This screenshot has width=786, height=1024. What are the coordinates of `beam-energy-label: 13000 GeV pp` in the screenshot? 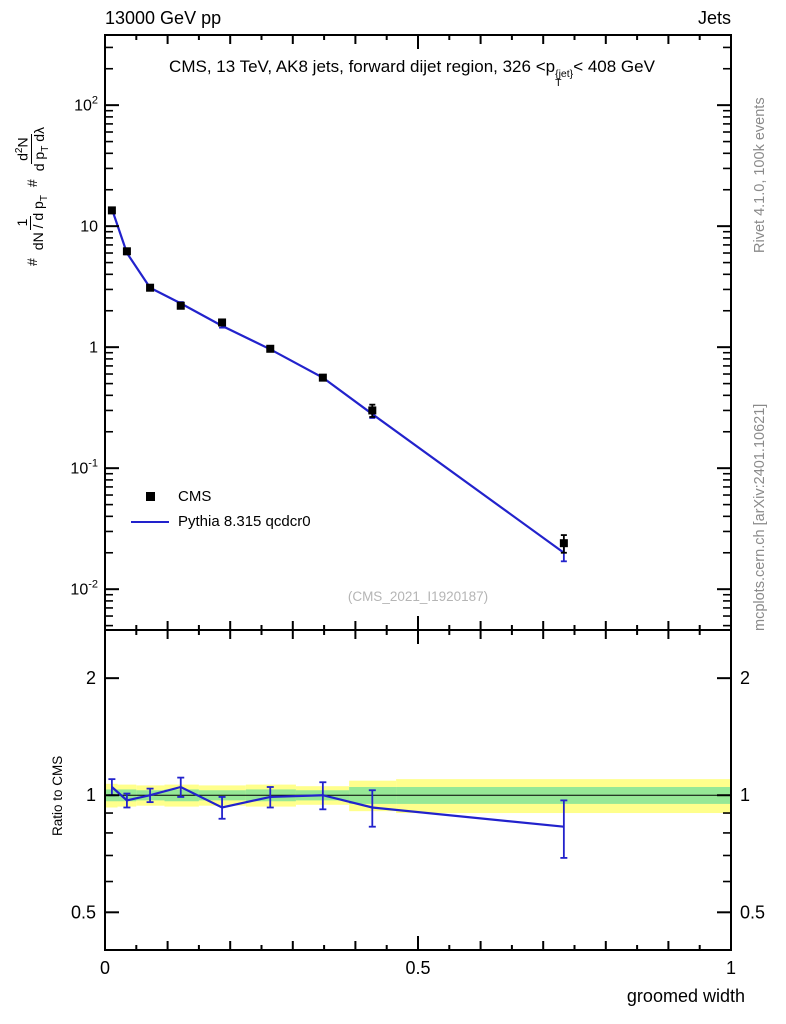 It's located at (163, 18).